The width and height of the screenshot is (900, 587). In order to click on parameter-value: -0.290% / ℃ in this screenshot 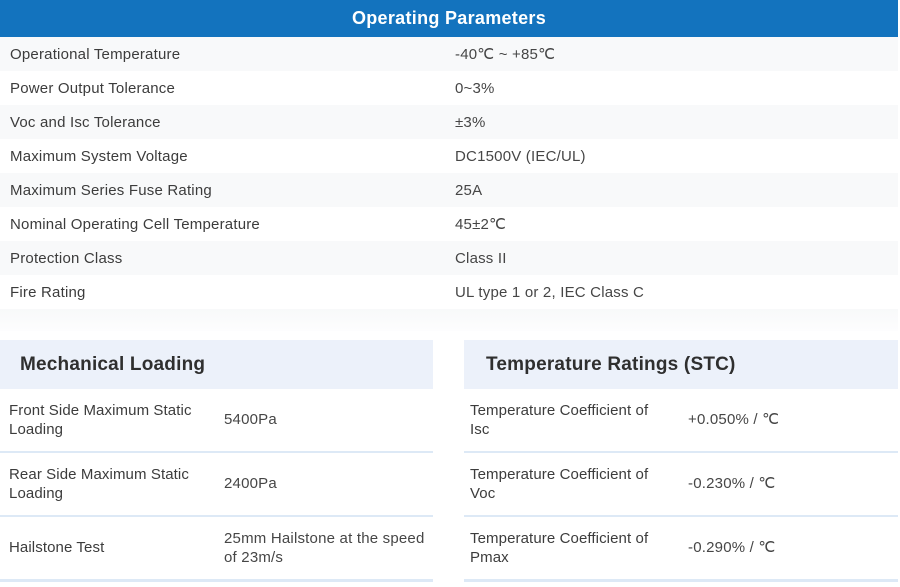, I will do `click(732, 548)`.